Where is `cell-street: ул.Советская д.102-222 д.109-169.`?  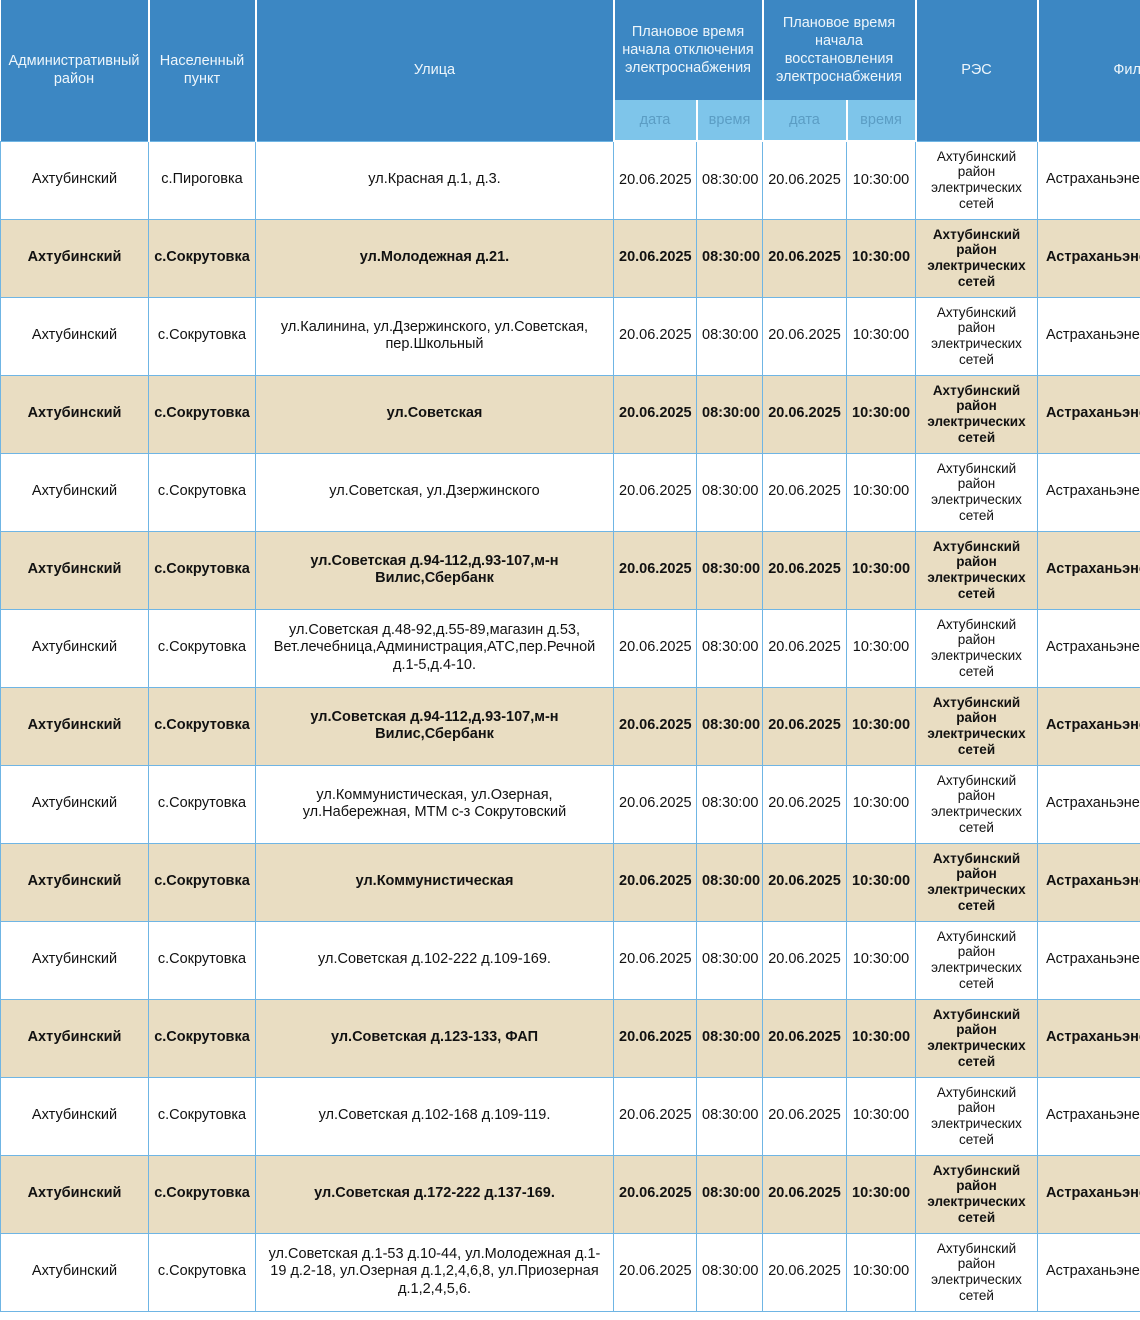
cell-street: ул.Советская д.102-222 д.109-169. is located at coordinates (434, 960).